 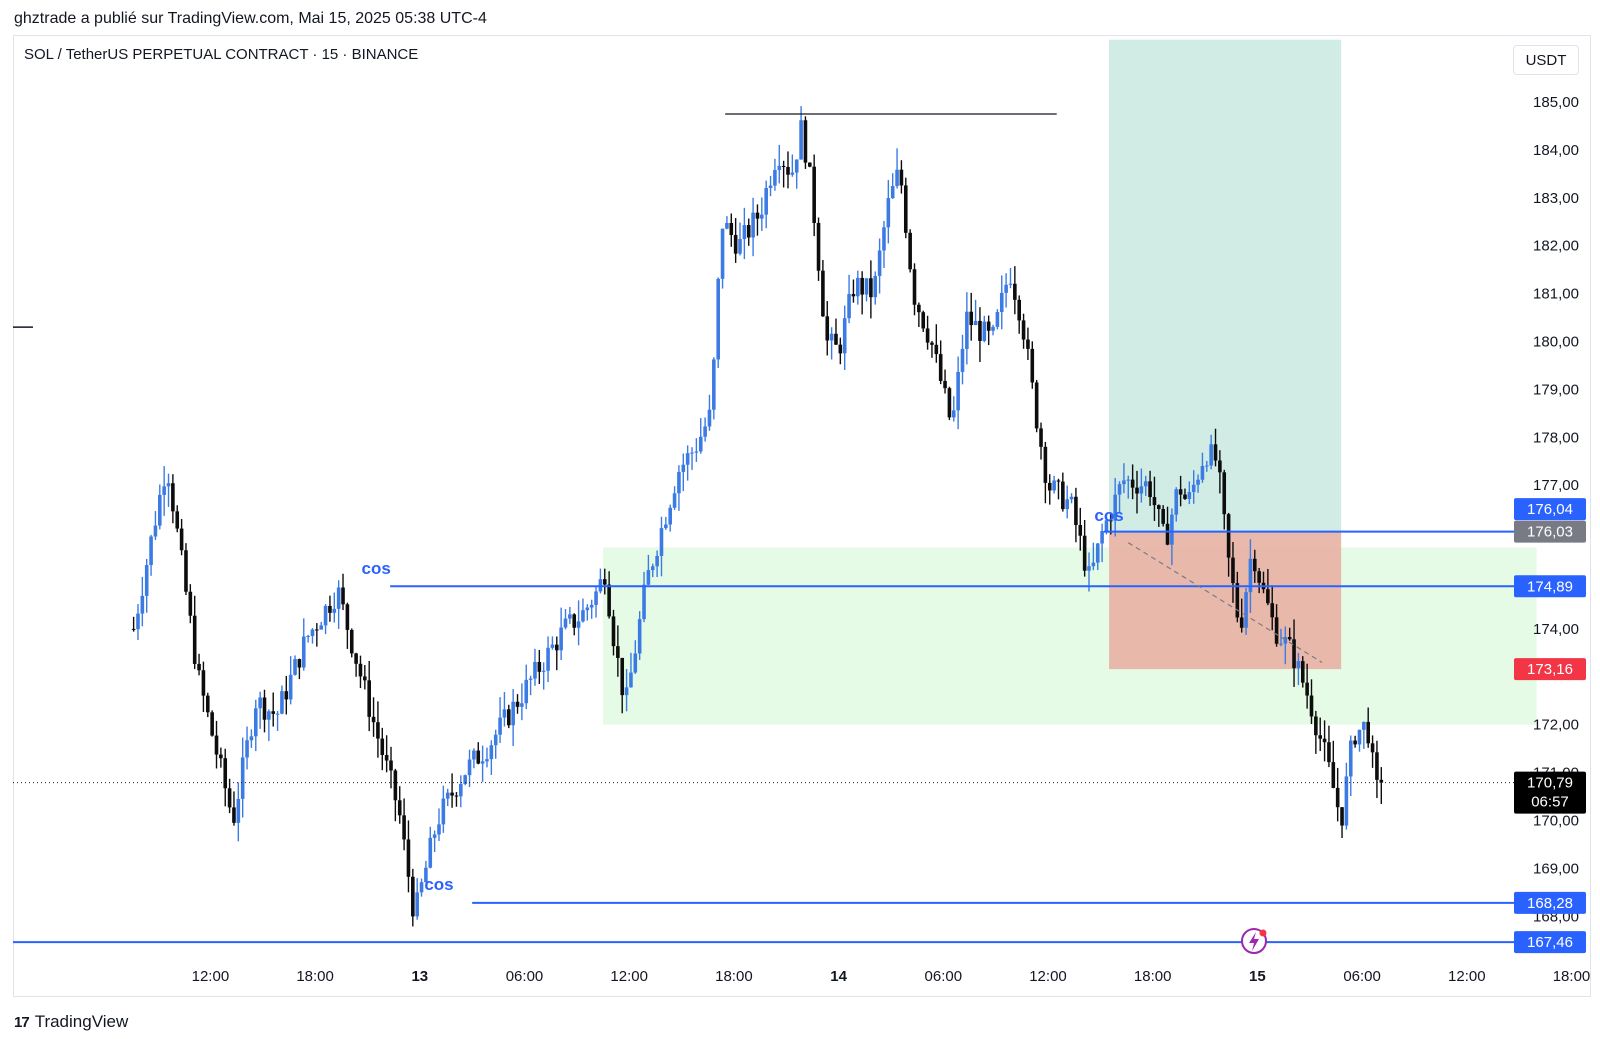 I want to click on price-tag-text: 176,03, so click(x=1550, y=532).